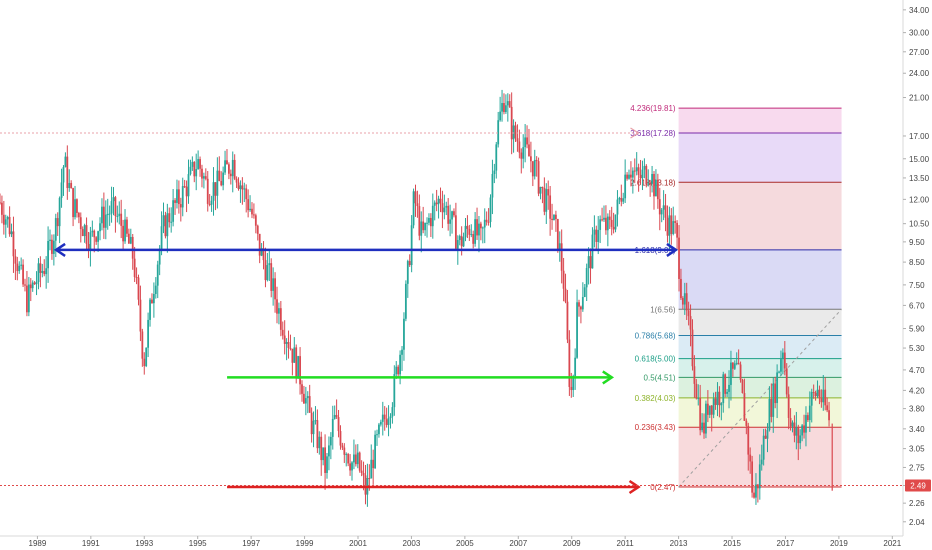 The width and height of the screenshot is (932, 550). What do you see at coordinates (786, 543) in the screenshot?
I see `time-axis-label: 2017` at bounding box center [786, 543].